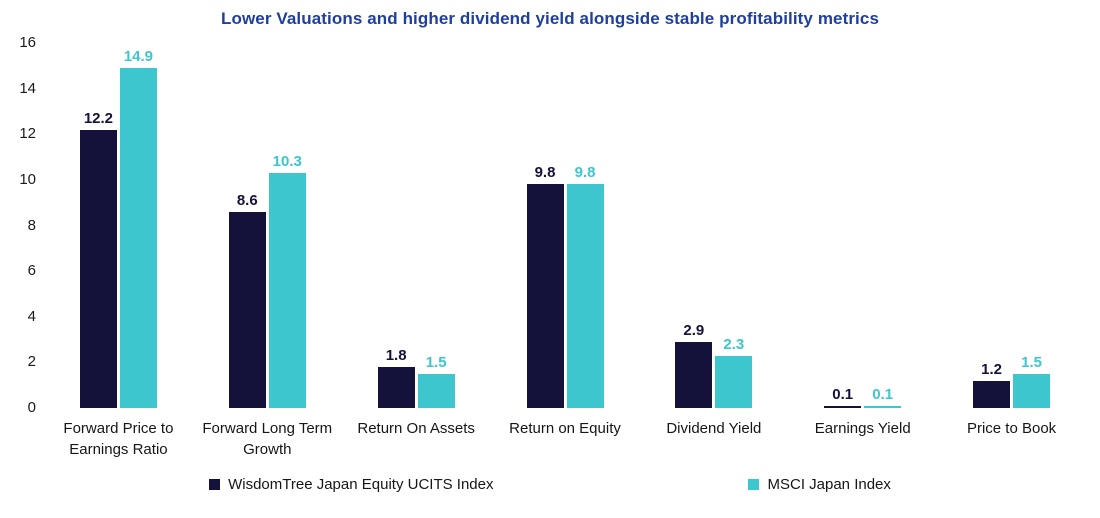 Image resolution: width=1100 pixels, height=518 pixels. I want to click on category-label: Forward Price to Earnings Ratio, so click(118, 439).